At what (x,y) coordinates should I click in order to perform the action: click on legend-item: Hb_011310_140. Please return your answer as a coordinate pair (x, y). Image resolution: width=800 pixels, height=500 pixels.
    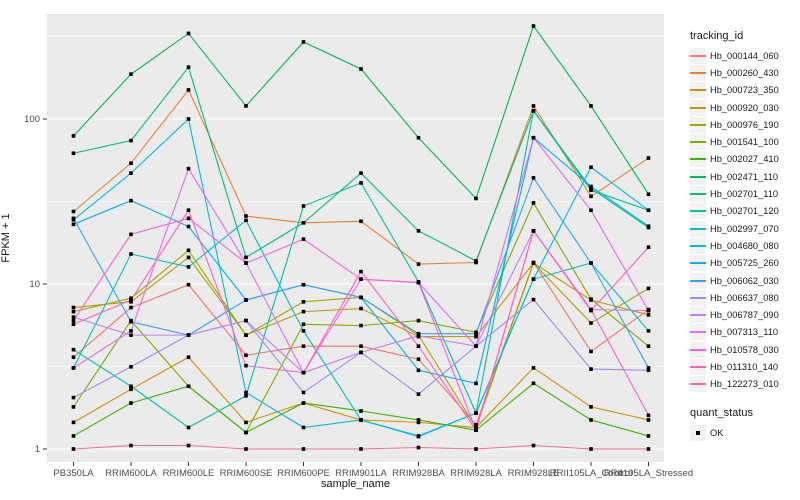
    Looking at the image, I should click on (744, 366).